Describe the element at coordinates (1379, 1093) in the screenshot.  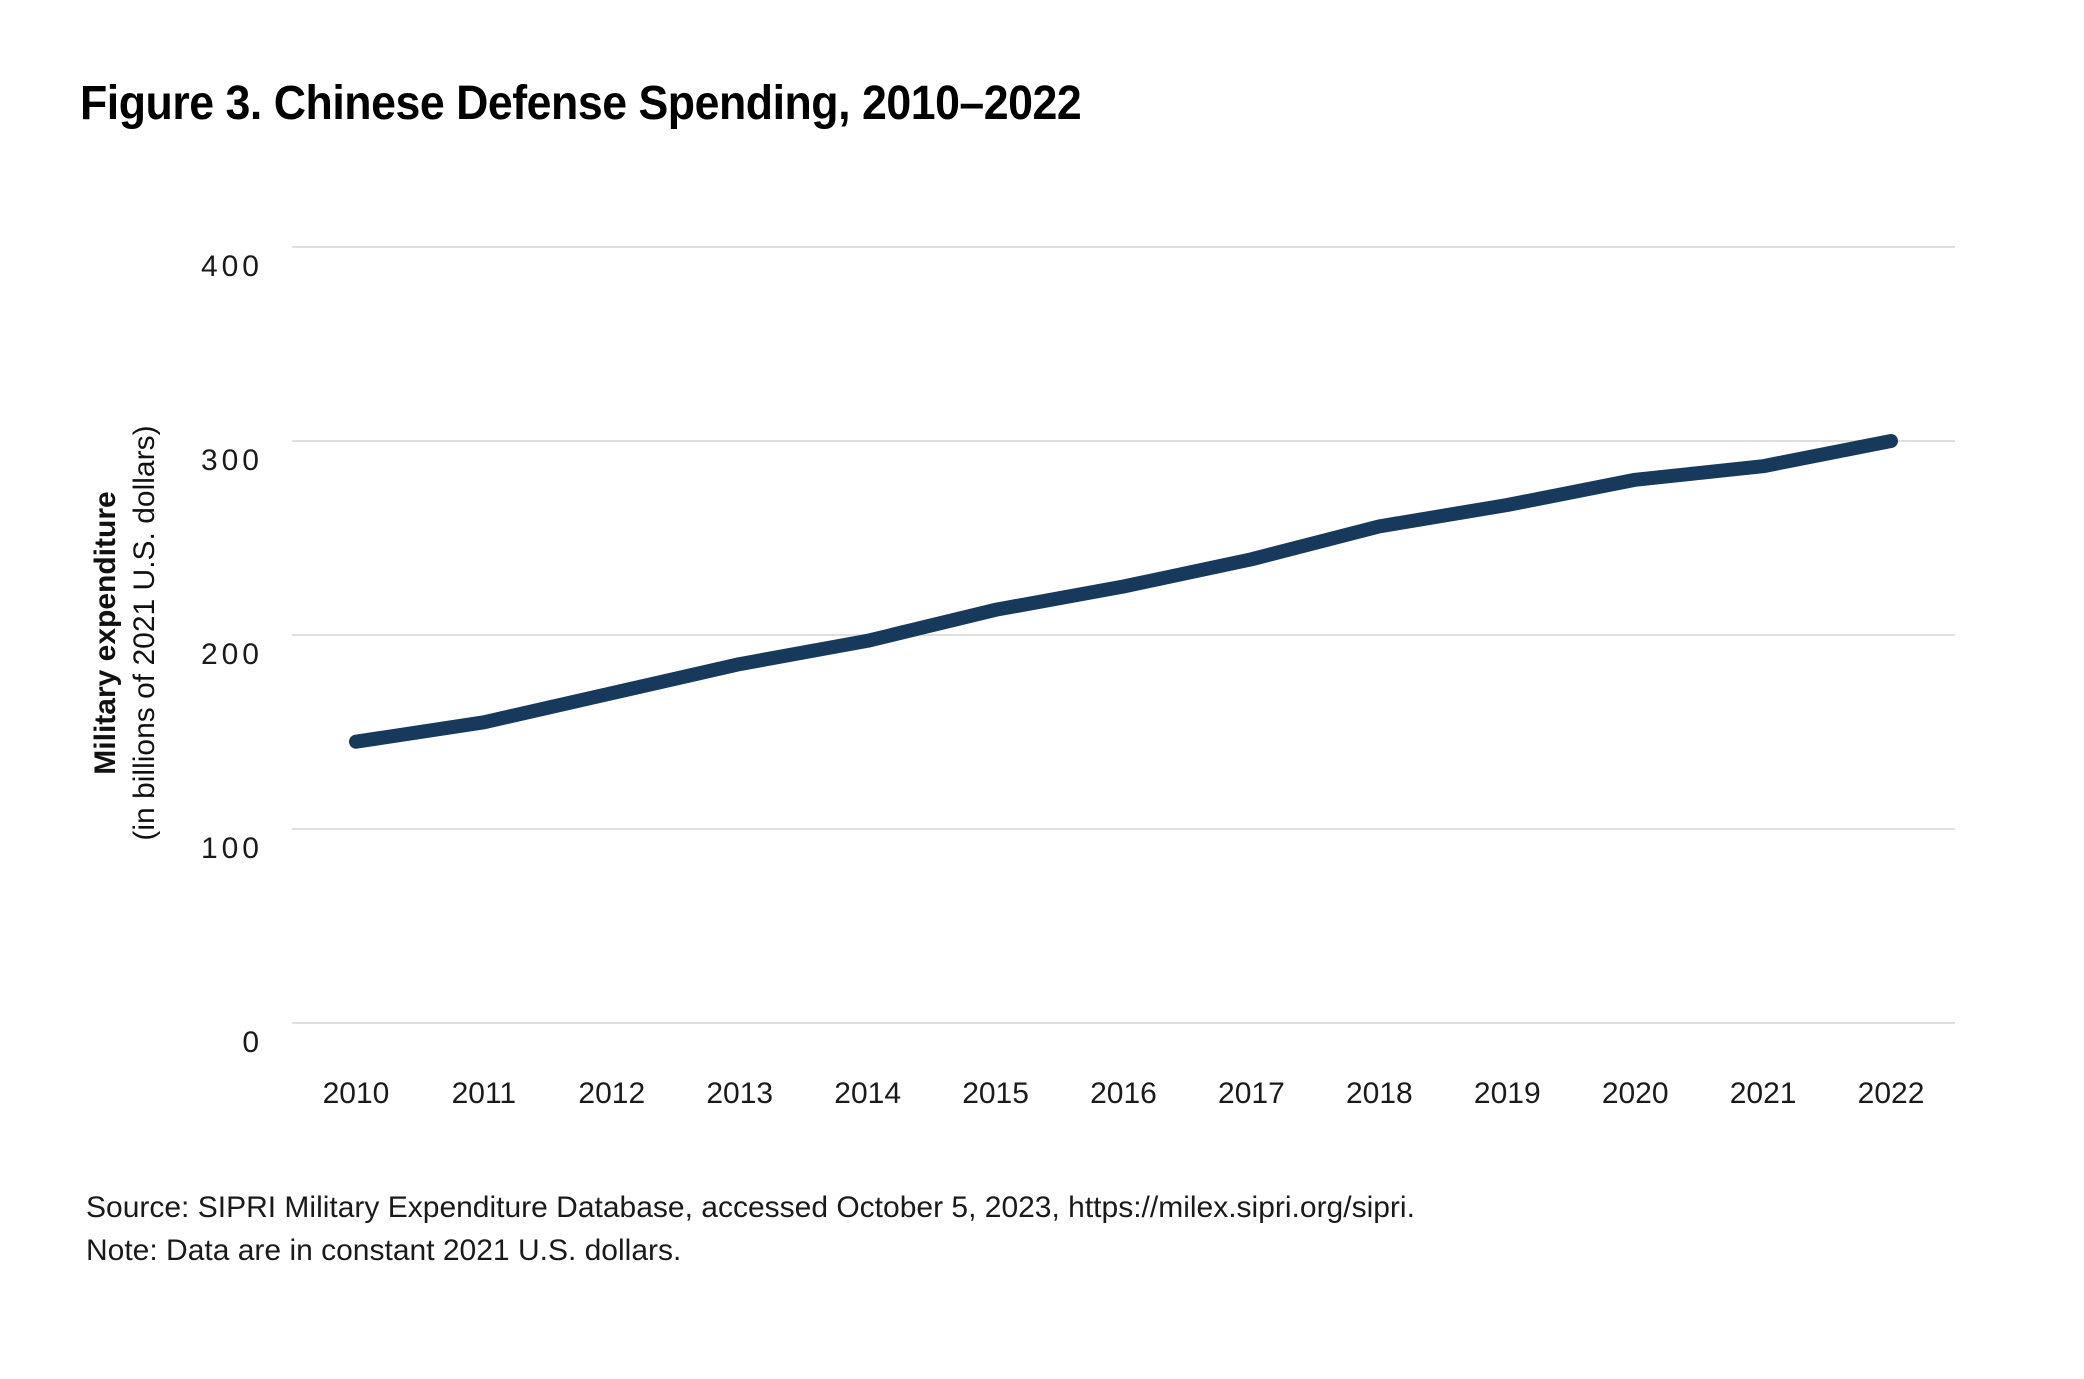
I see `x-tick-label-2018: 2018` at that location.